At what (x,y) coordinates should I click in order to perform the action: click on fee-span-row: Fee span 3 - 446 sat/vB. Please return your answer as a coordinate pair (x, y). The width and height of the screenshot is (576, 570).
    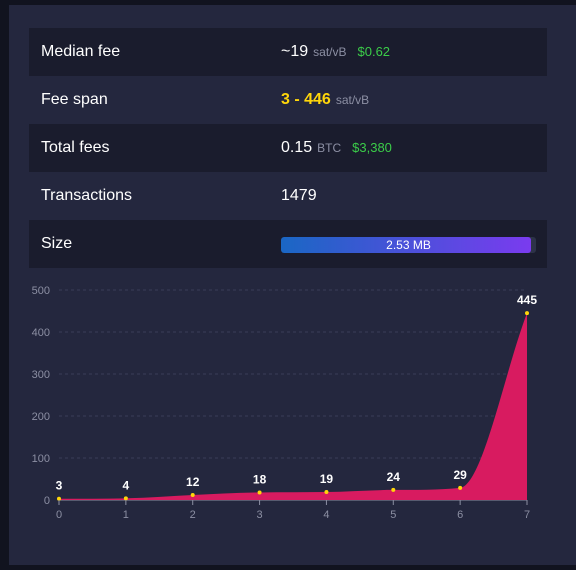
    Looking at the image, I should click on (288, 100).